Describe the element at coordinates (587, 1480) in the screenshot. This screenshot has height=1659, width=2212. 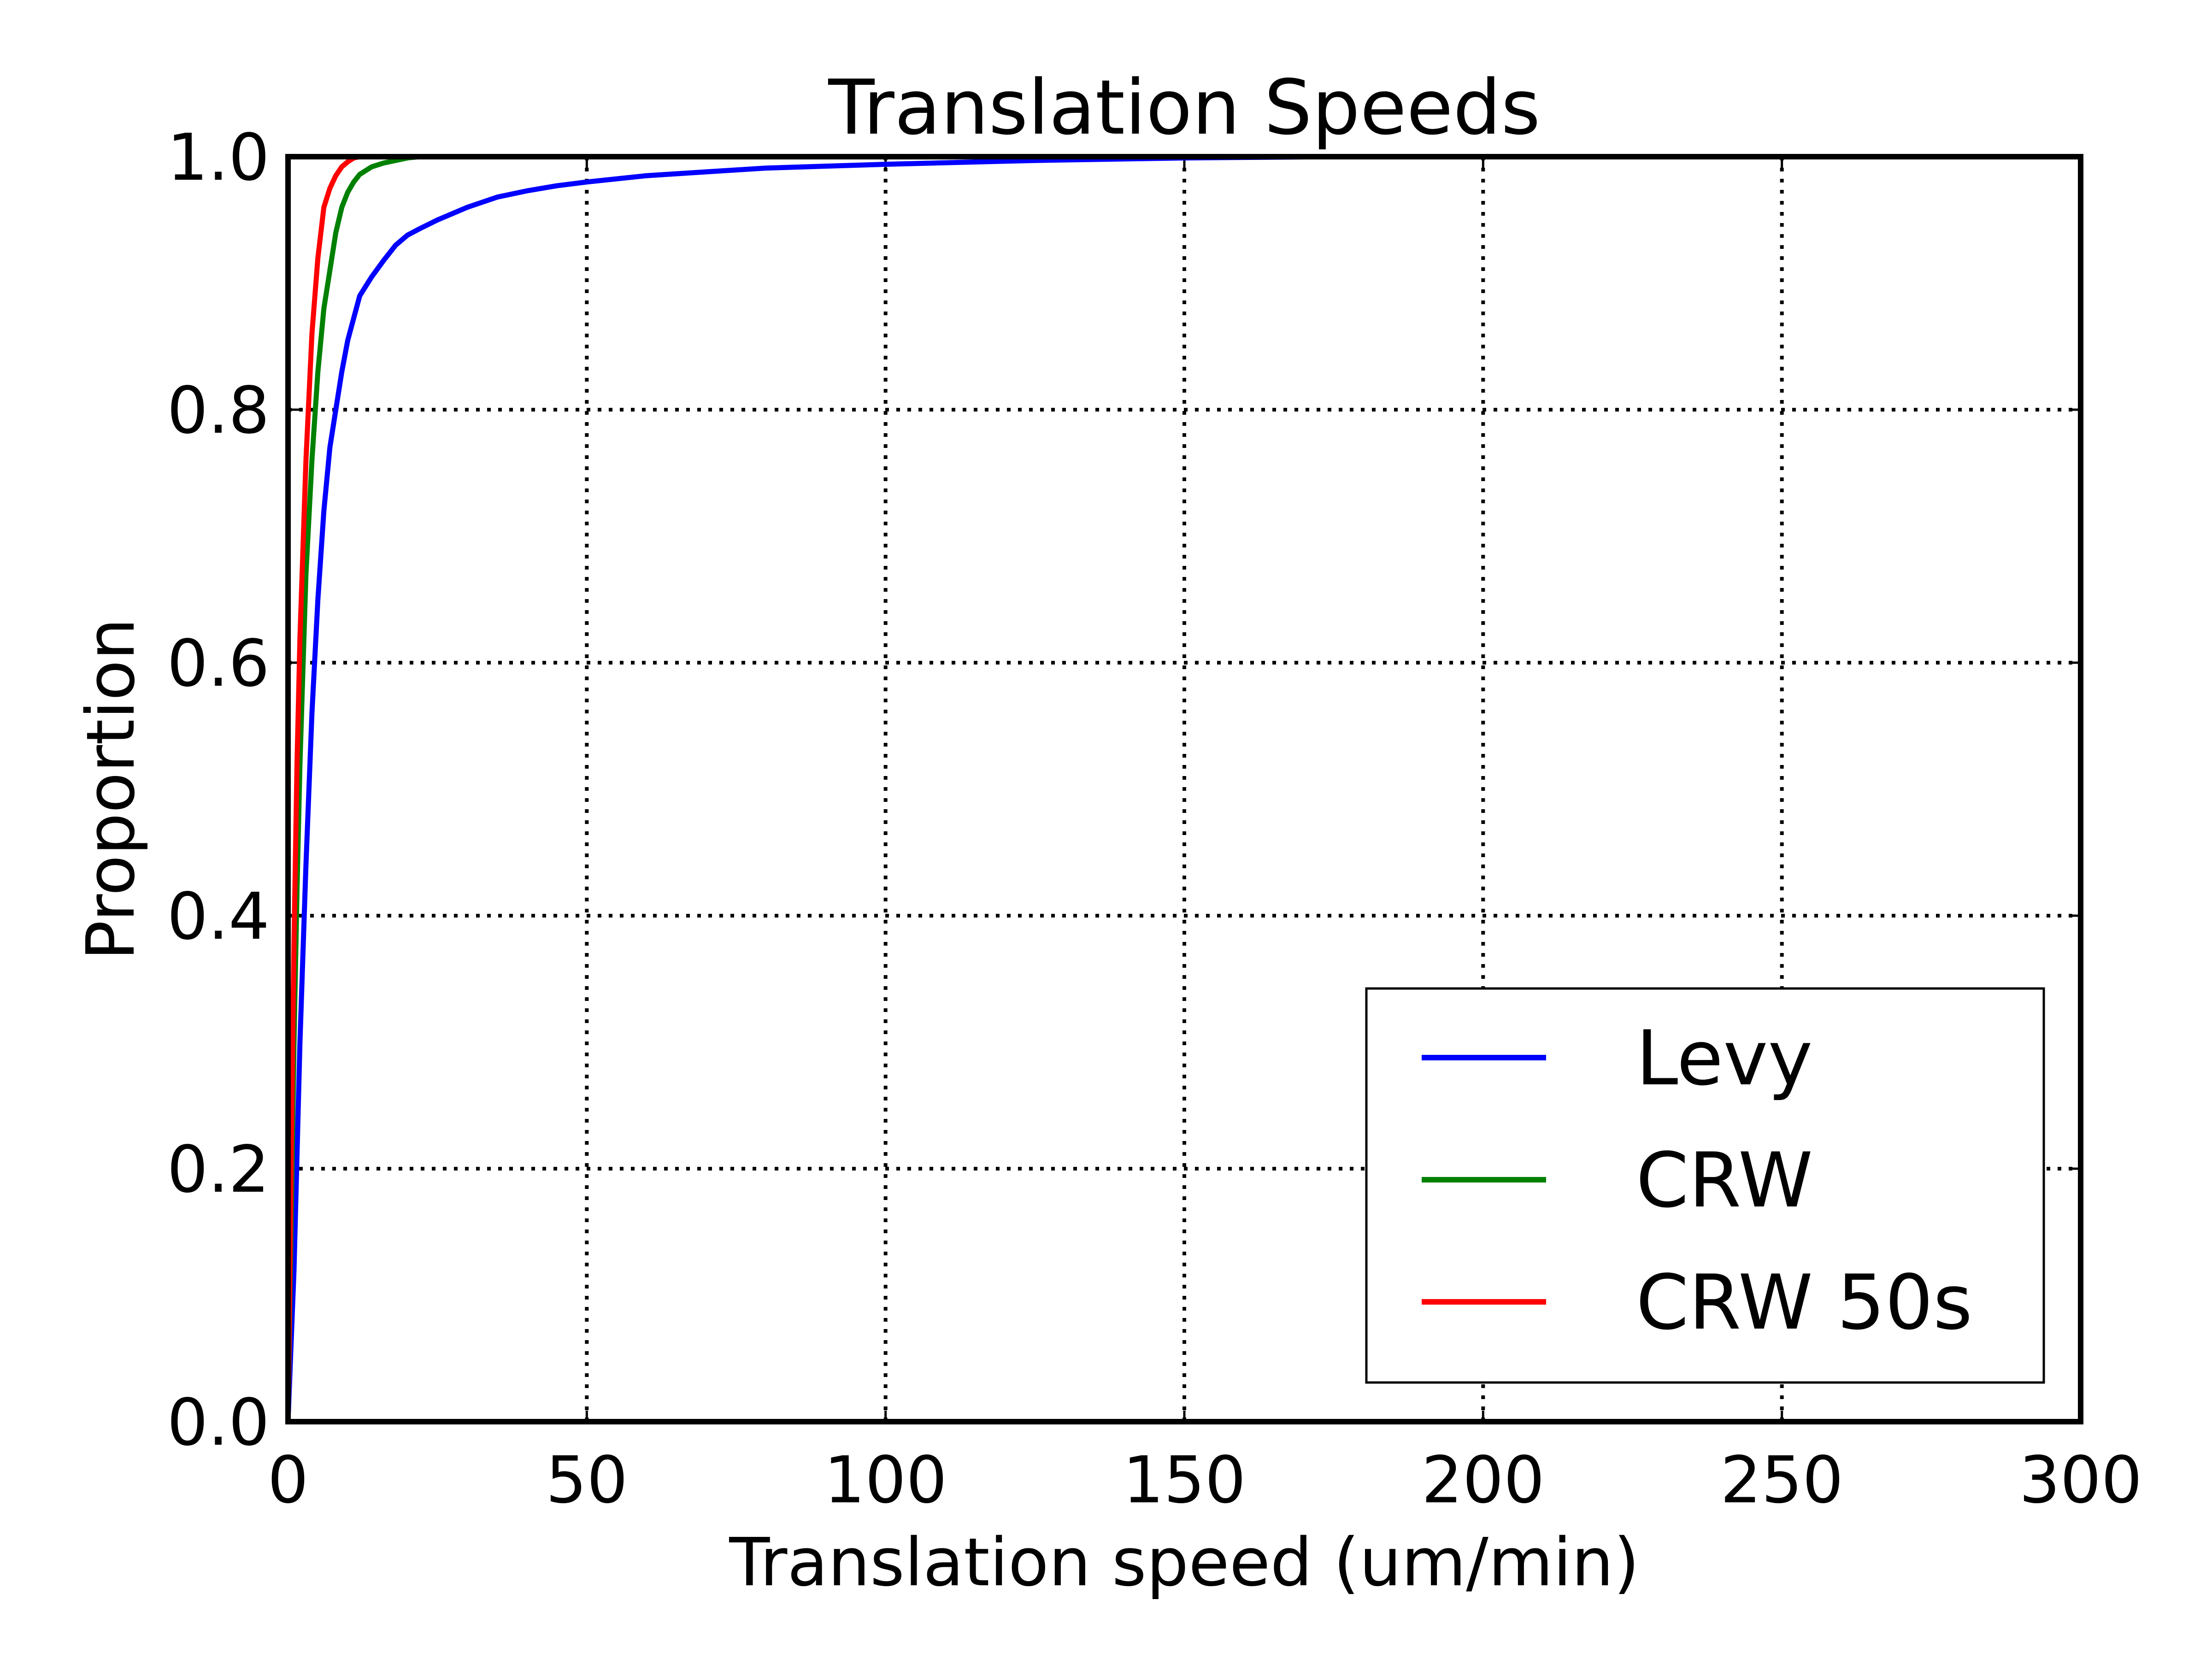
I see `x-tick-label: 50` at that location.